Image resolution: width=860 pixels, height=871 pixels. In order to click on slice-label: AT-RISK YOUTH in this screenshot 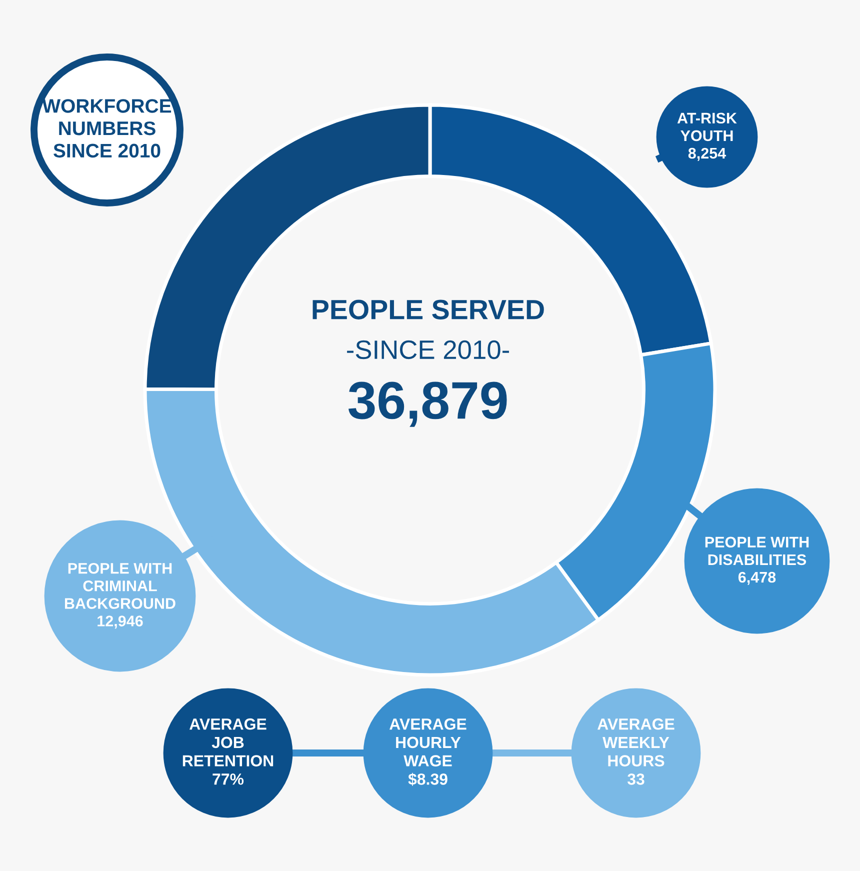, I will do `click(707, 127)`.